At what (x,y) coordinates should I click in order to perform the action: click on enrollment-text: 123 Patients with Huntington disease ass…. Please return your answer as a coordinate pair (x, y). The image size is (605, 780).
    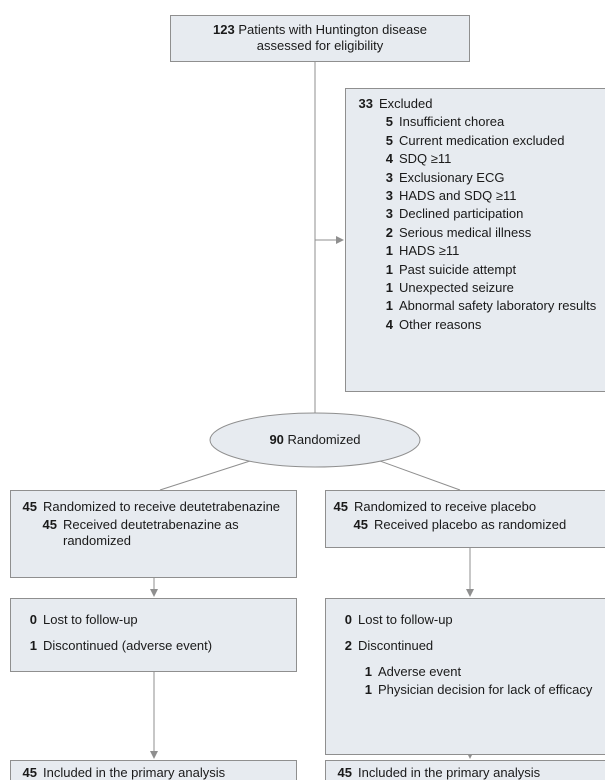
    Looking at the image, I should click on (320, 38).